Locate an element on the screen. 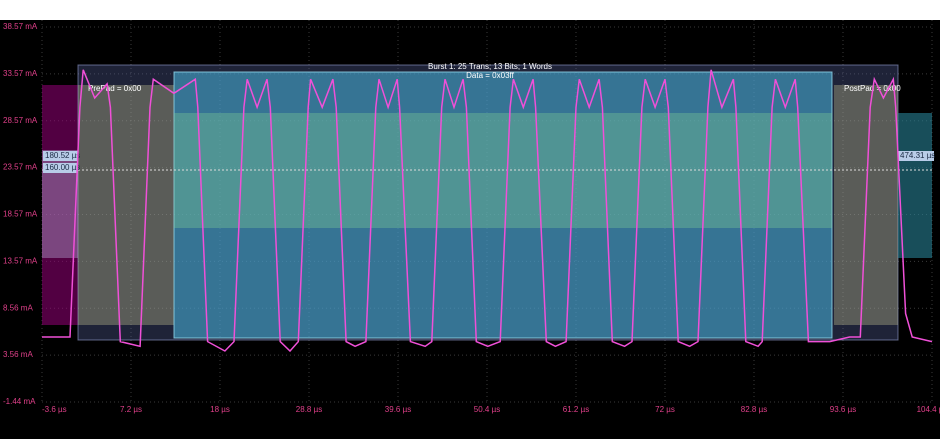 This screenshot has width=940, height=439. y-tick-label: 23.57 mA is located at coordinates (20, 167).